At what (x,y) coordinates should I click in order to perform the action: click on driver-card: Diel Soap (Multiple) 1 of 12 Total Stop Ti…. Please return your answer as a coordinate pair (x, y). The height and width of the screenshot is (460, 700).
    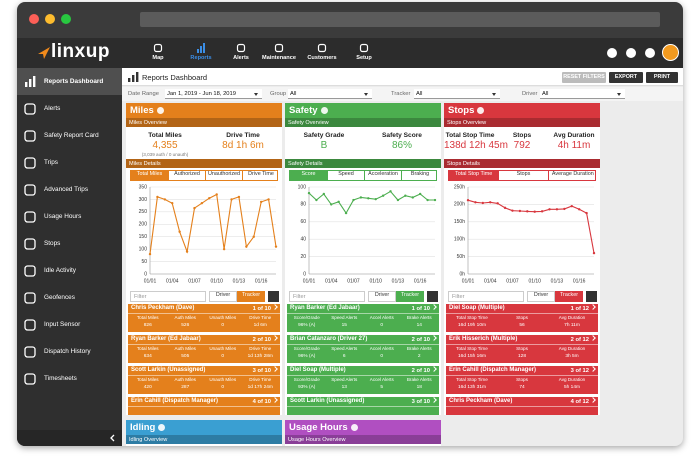
    Looking at the image, I should click on (522, 318).